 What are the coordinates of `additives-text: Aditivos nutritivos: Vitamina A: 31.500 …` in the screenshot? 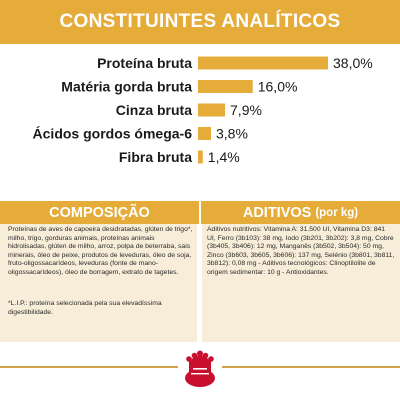 It's located at (301, 251).